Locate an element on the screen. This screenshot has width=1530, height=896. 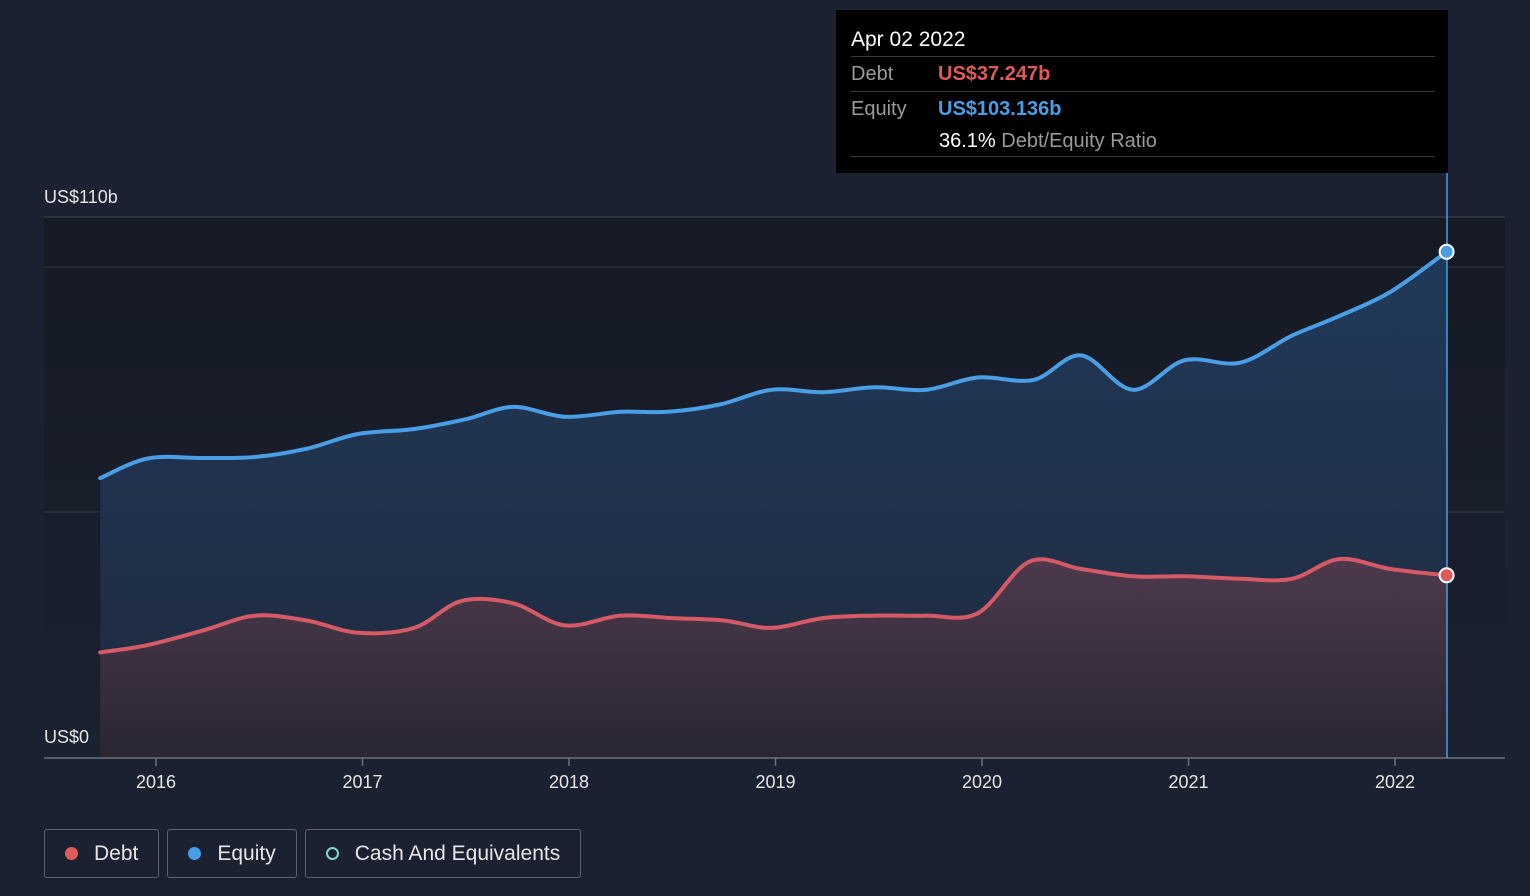
tooltip-equity-row: Equity US$103.136b is located at coordinates (1142, 109).